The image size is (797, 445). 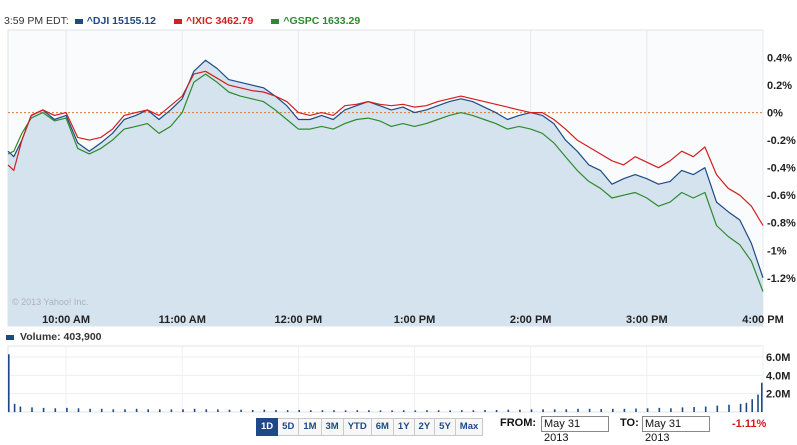 What do you see at coordinates (779, 86) in the screenshot?
I see `y-tick-label: 0.2%` at bounding box center [779, 86].